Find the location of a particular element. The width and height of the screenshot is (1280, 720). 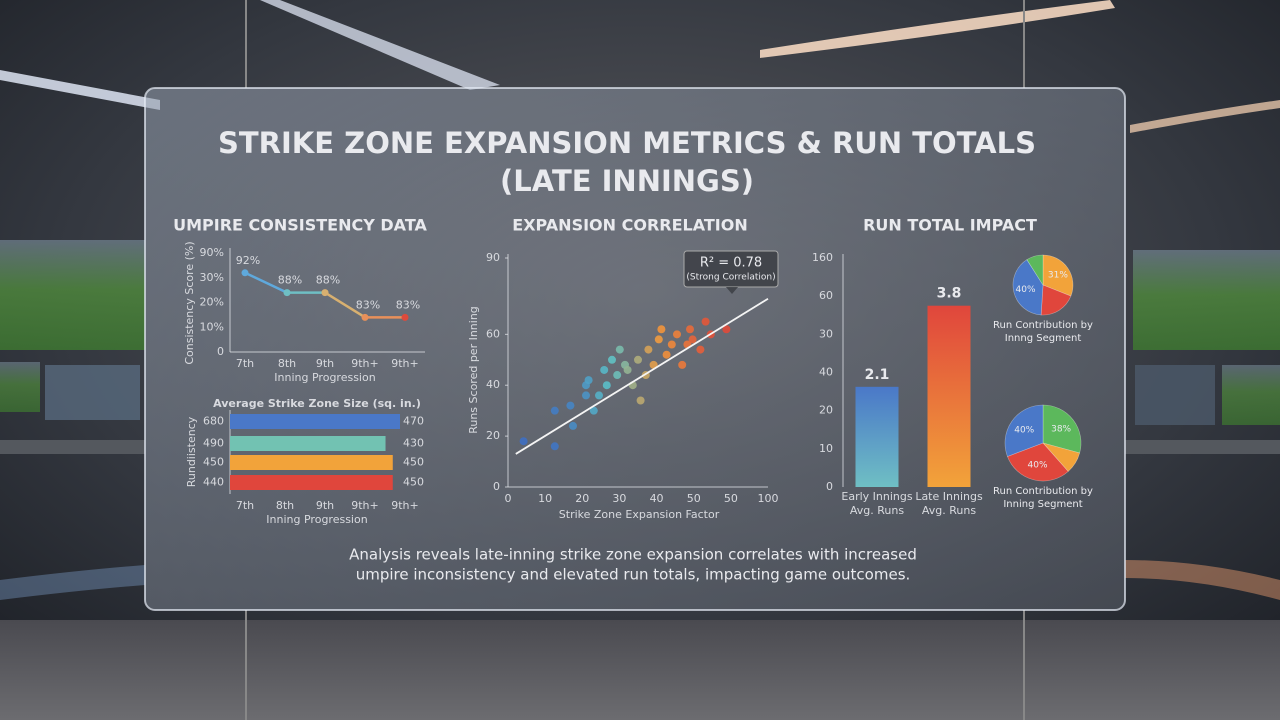

x-tick-label: 7th is located at coordinates (245, 505).